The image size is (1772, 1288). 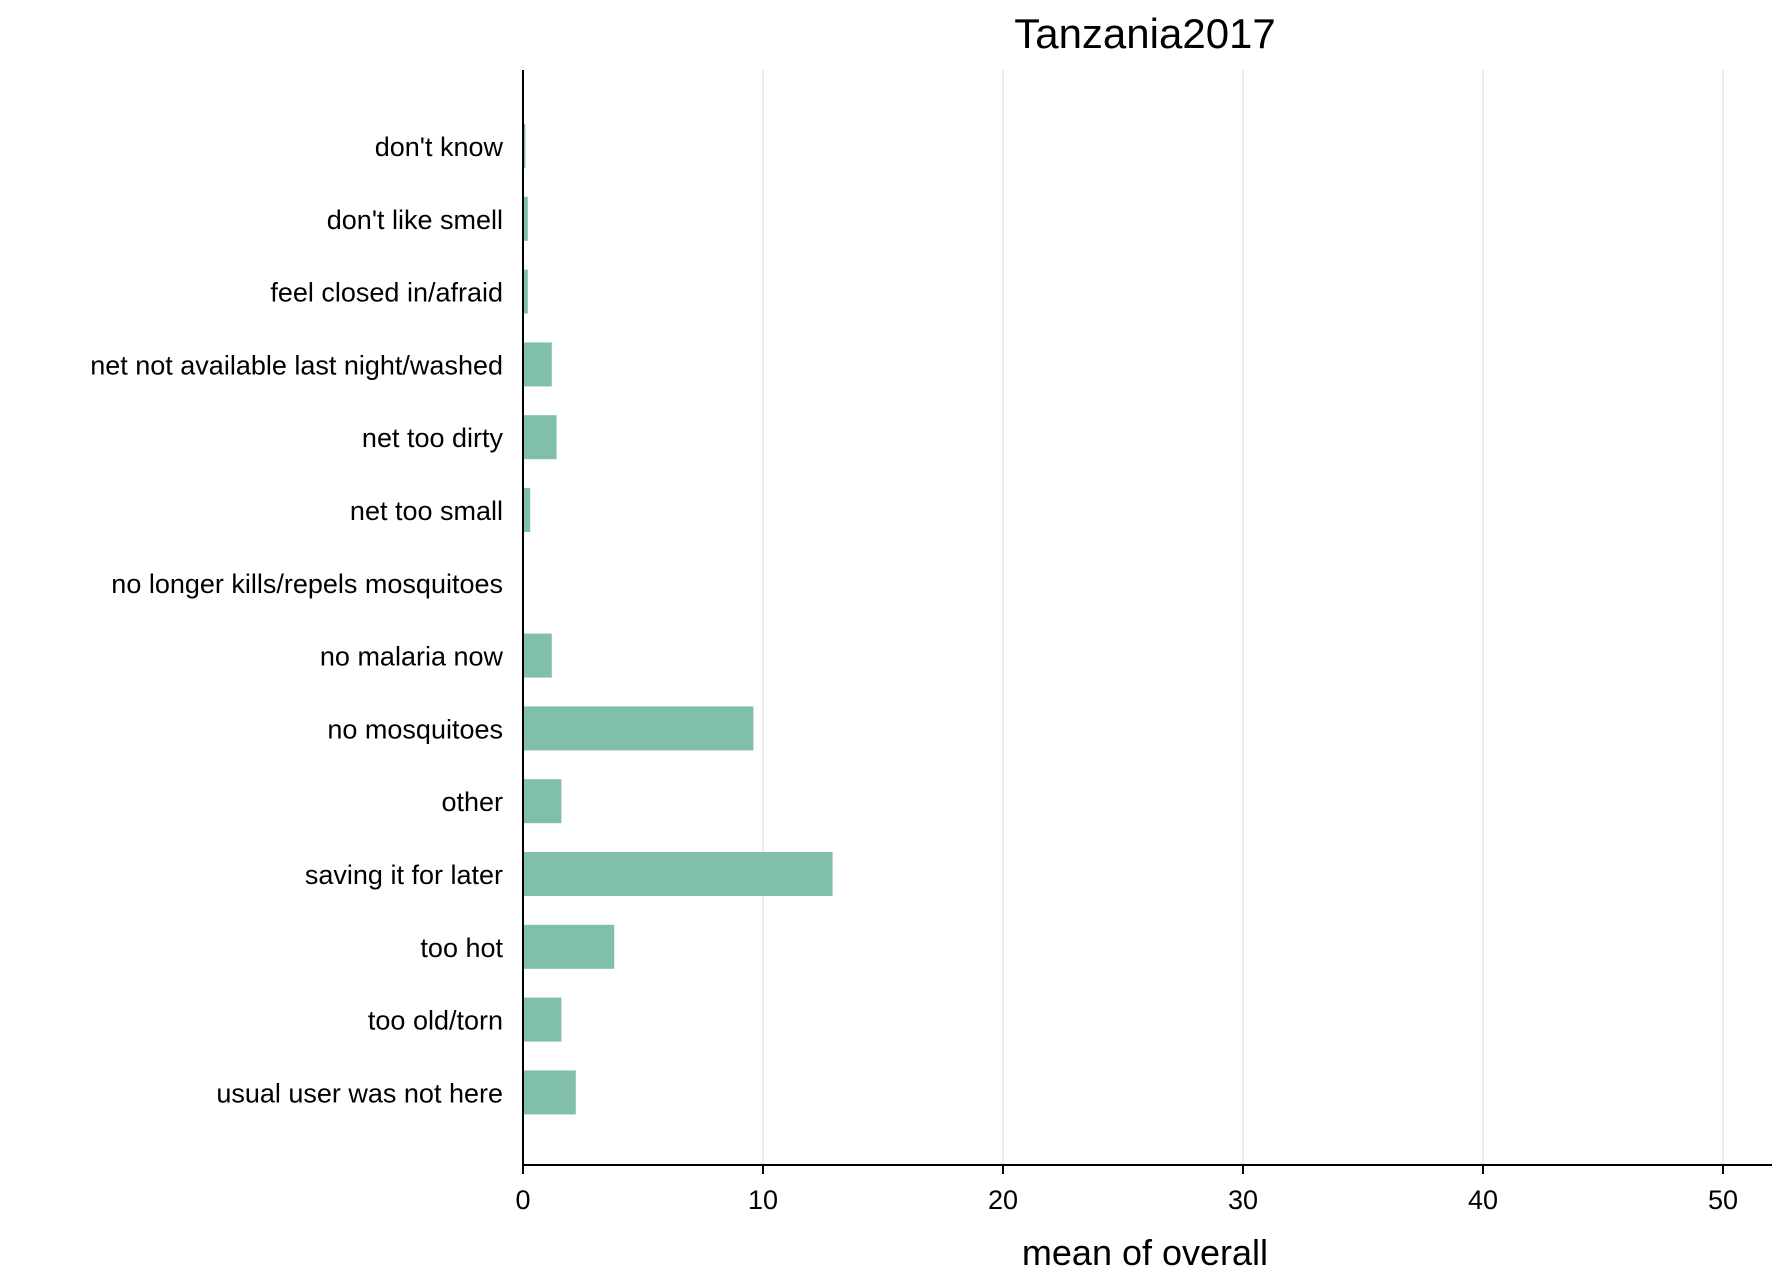 What do you see at coordinates (307, 584) in the screenshot?
I see `category-label: no longer kills/repels mosquitoes` at bounding box center [307, 584].